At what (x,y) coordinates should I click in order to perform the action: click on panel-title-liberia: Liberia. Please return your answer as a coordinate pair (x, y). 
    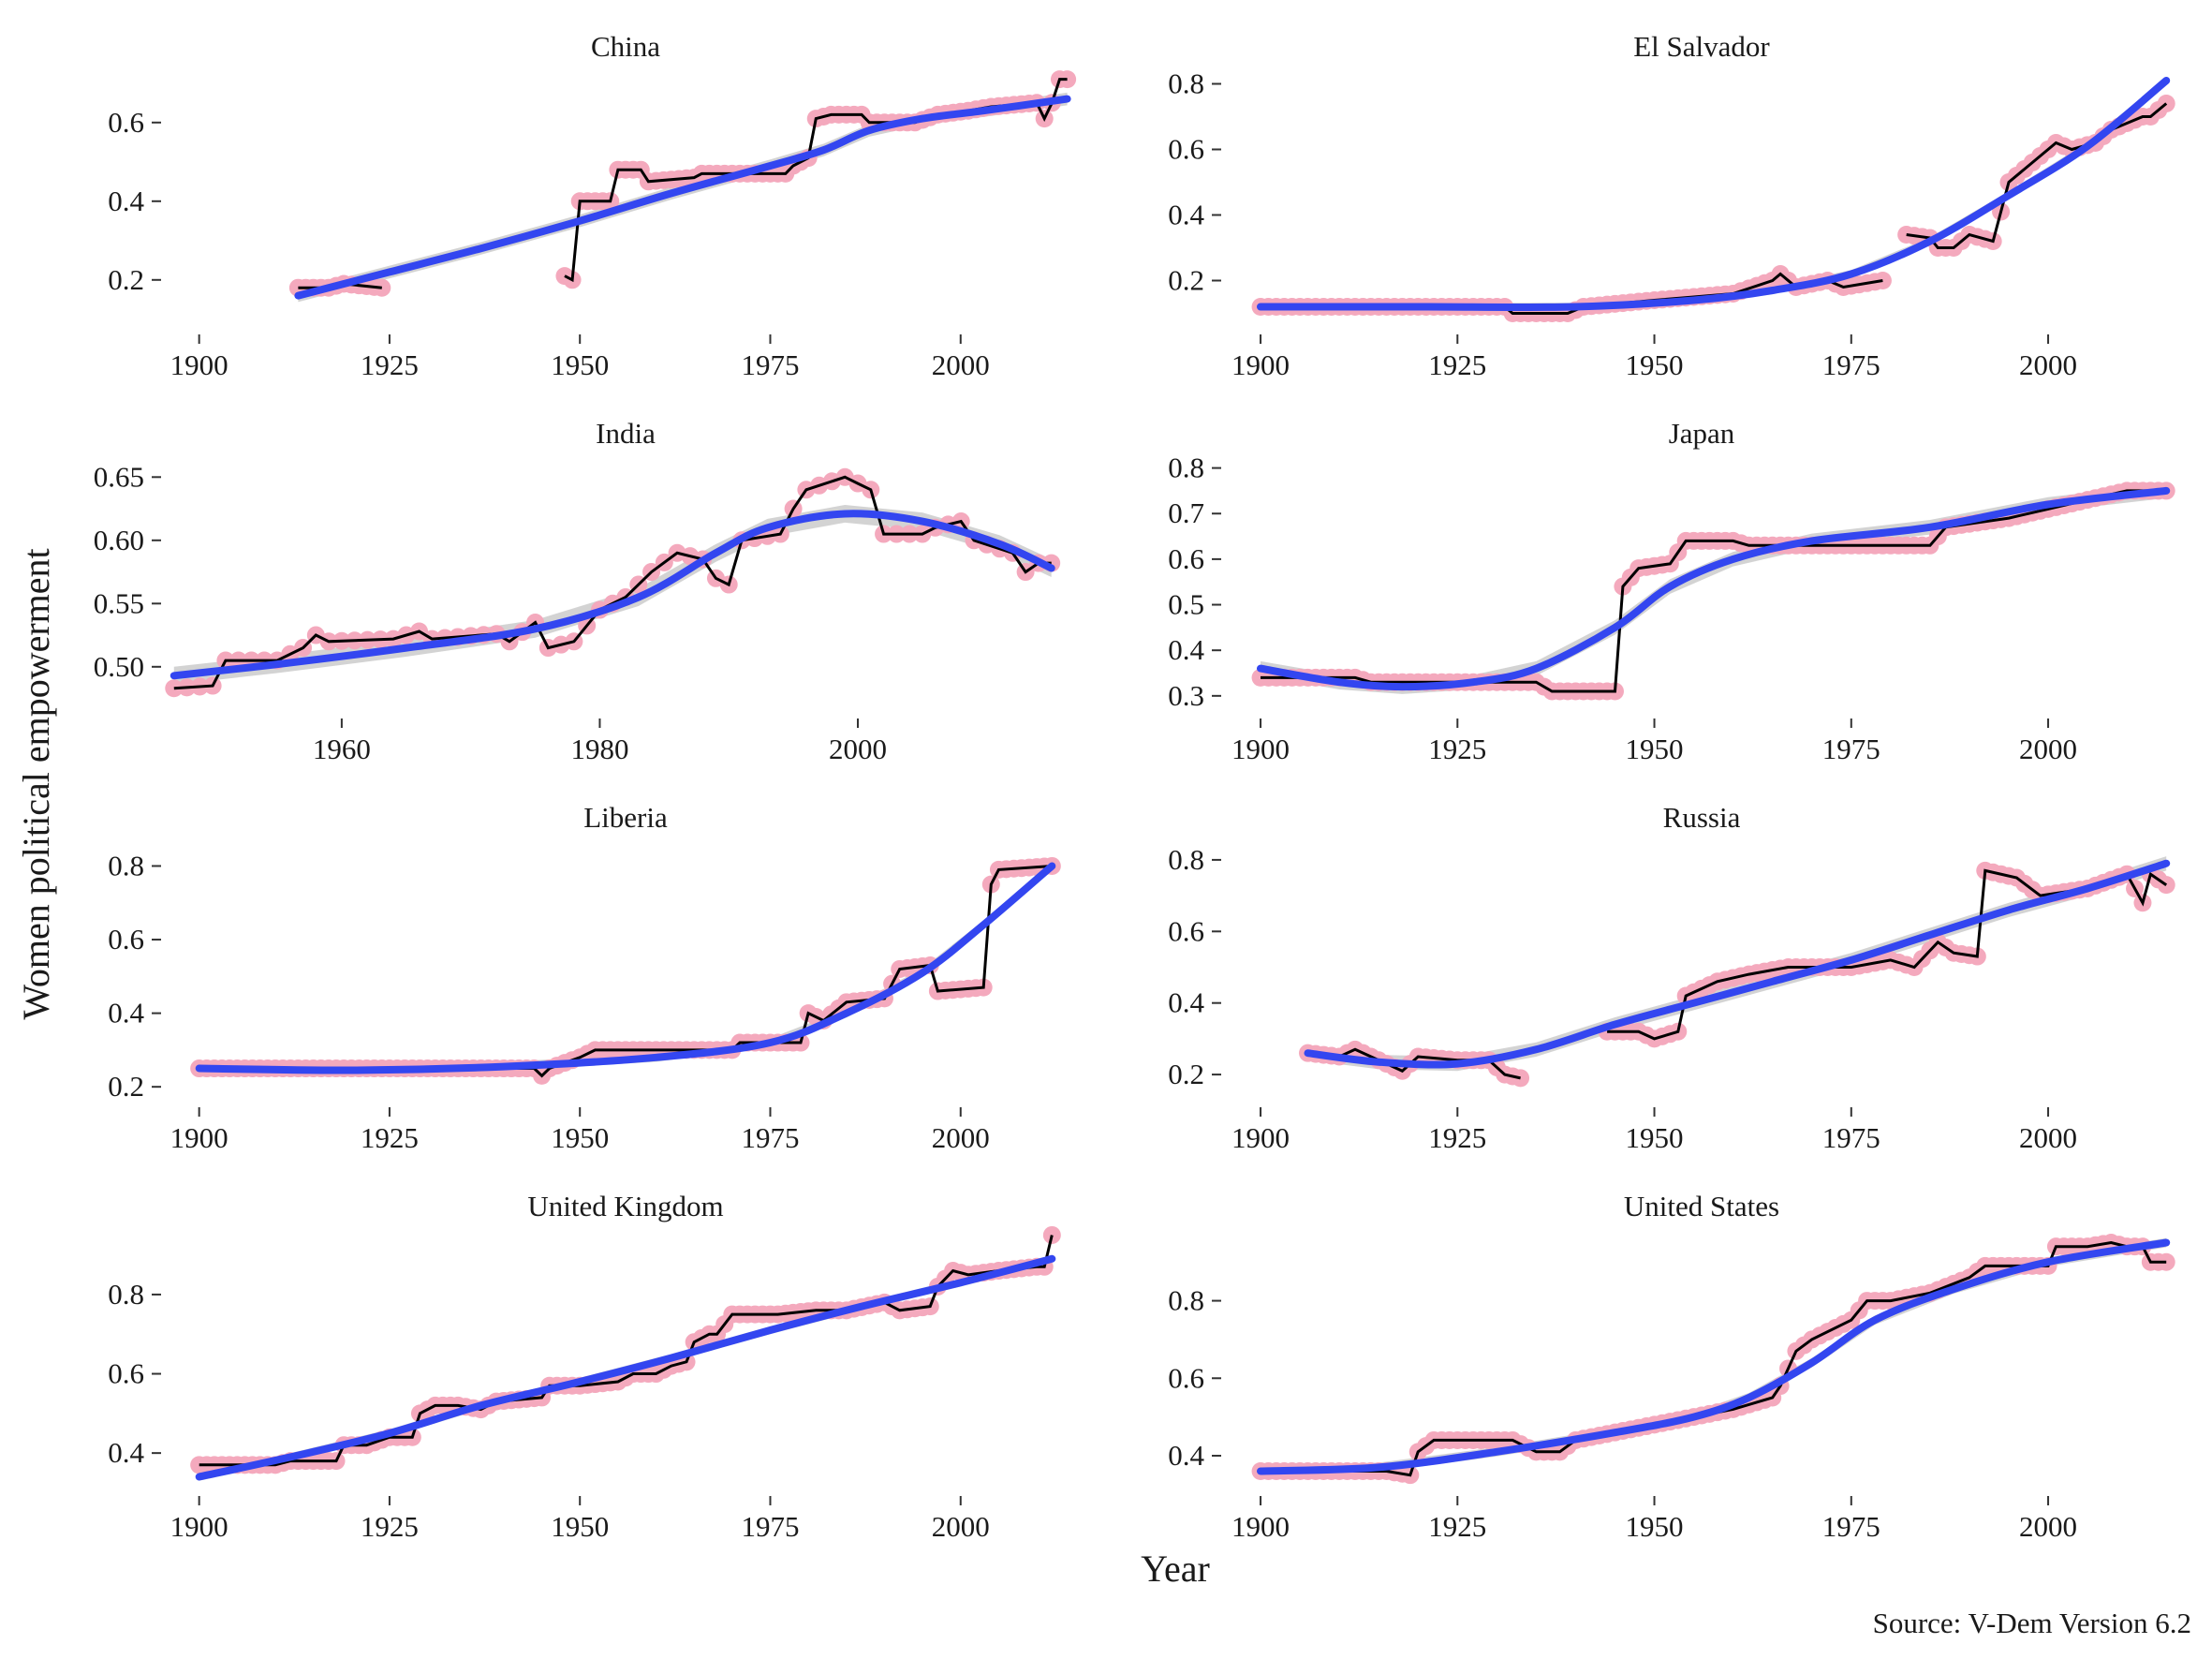
    Looking at the image, I should click on (625, 817).